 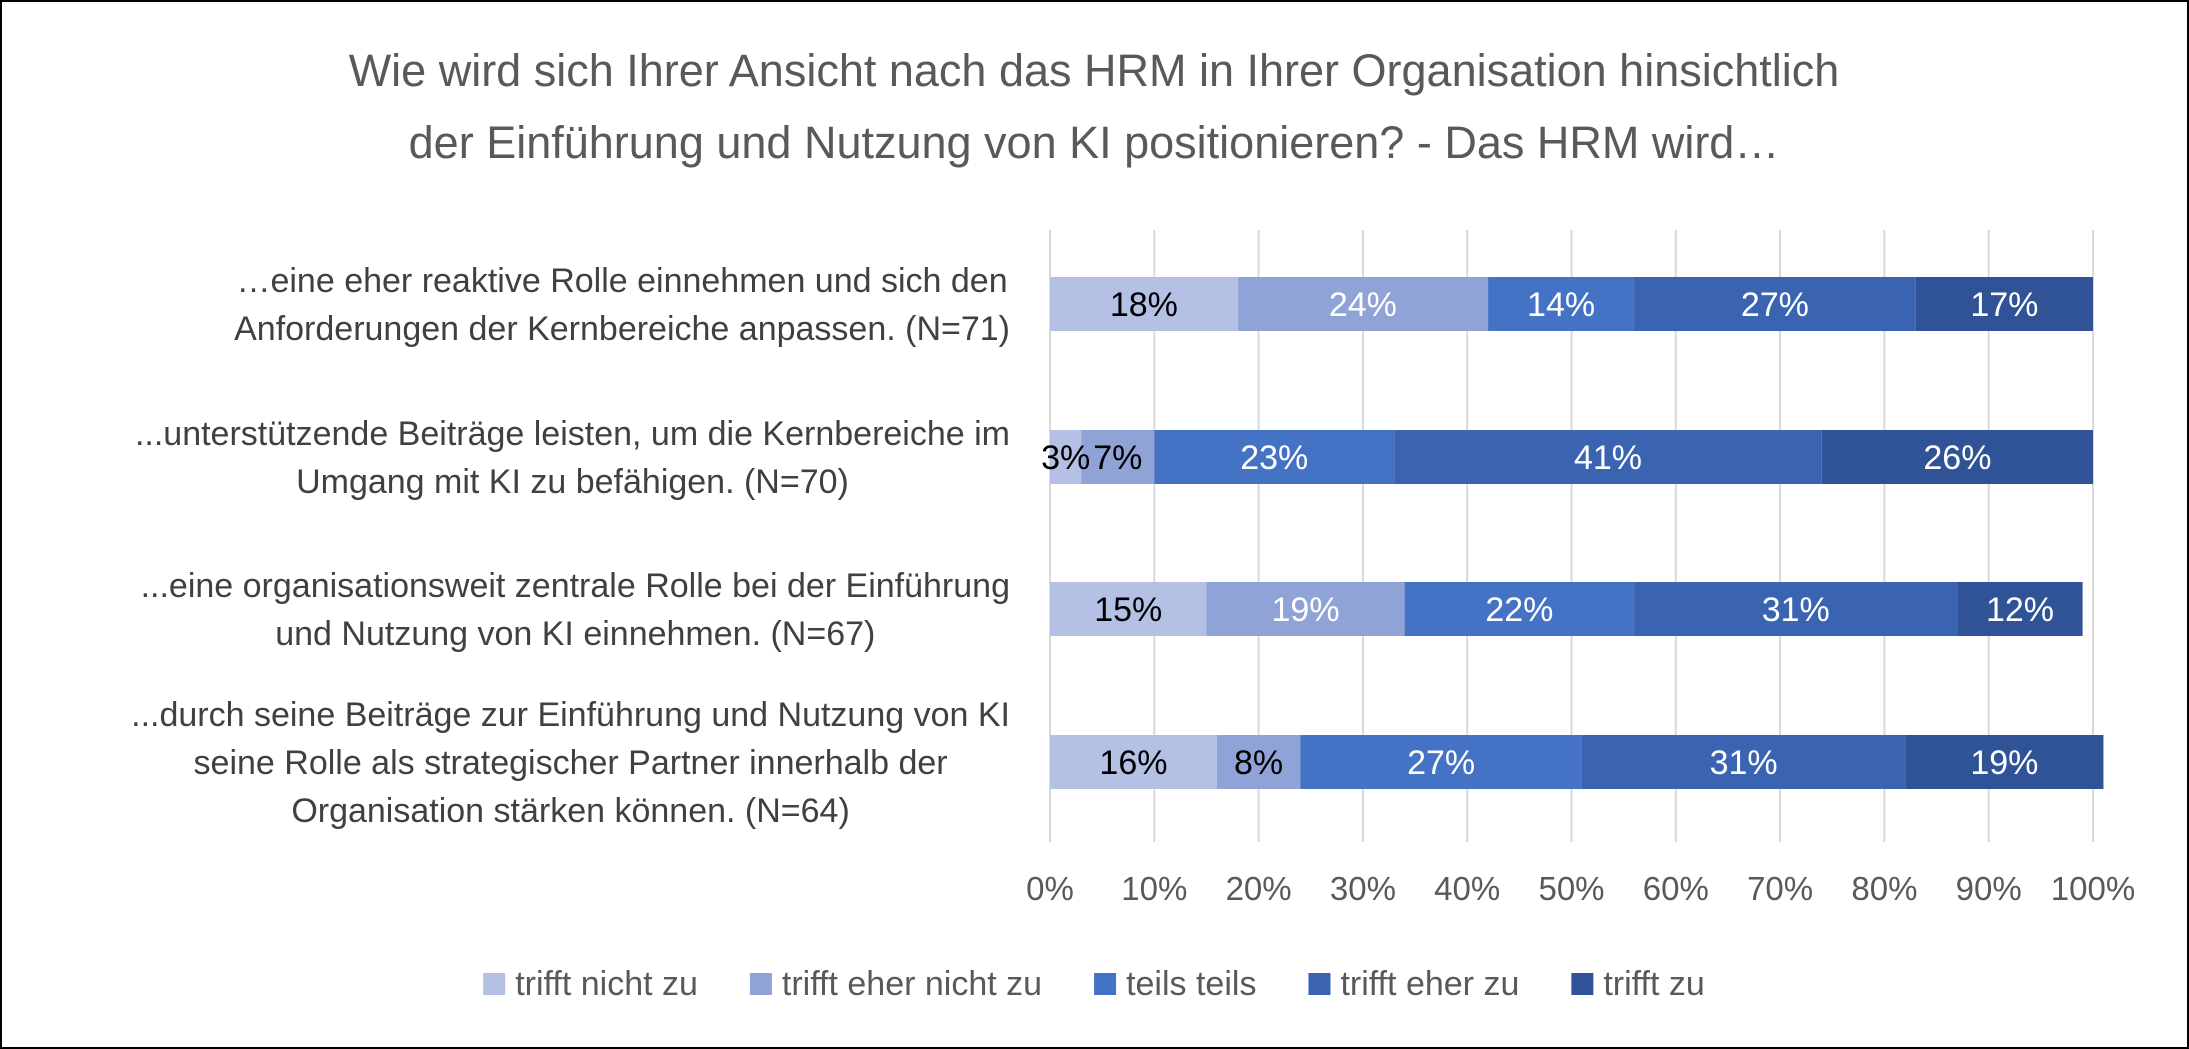 I want to click on data-label: 3%, so click(x=1065, y=458).